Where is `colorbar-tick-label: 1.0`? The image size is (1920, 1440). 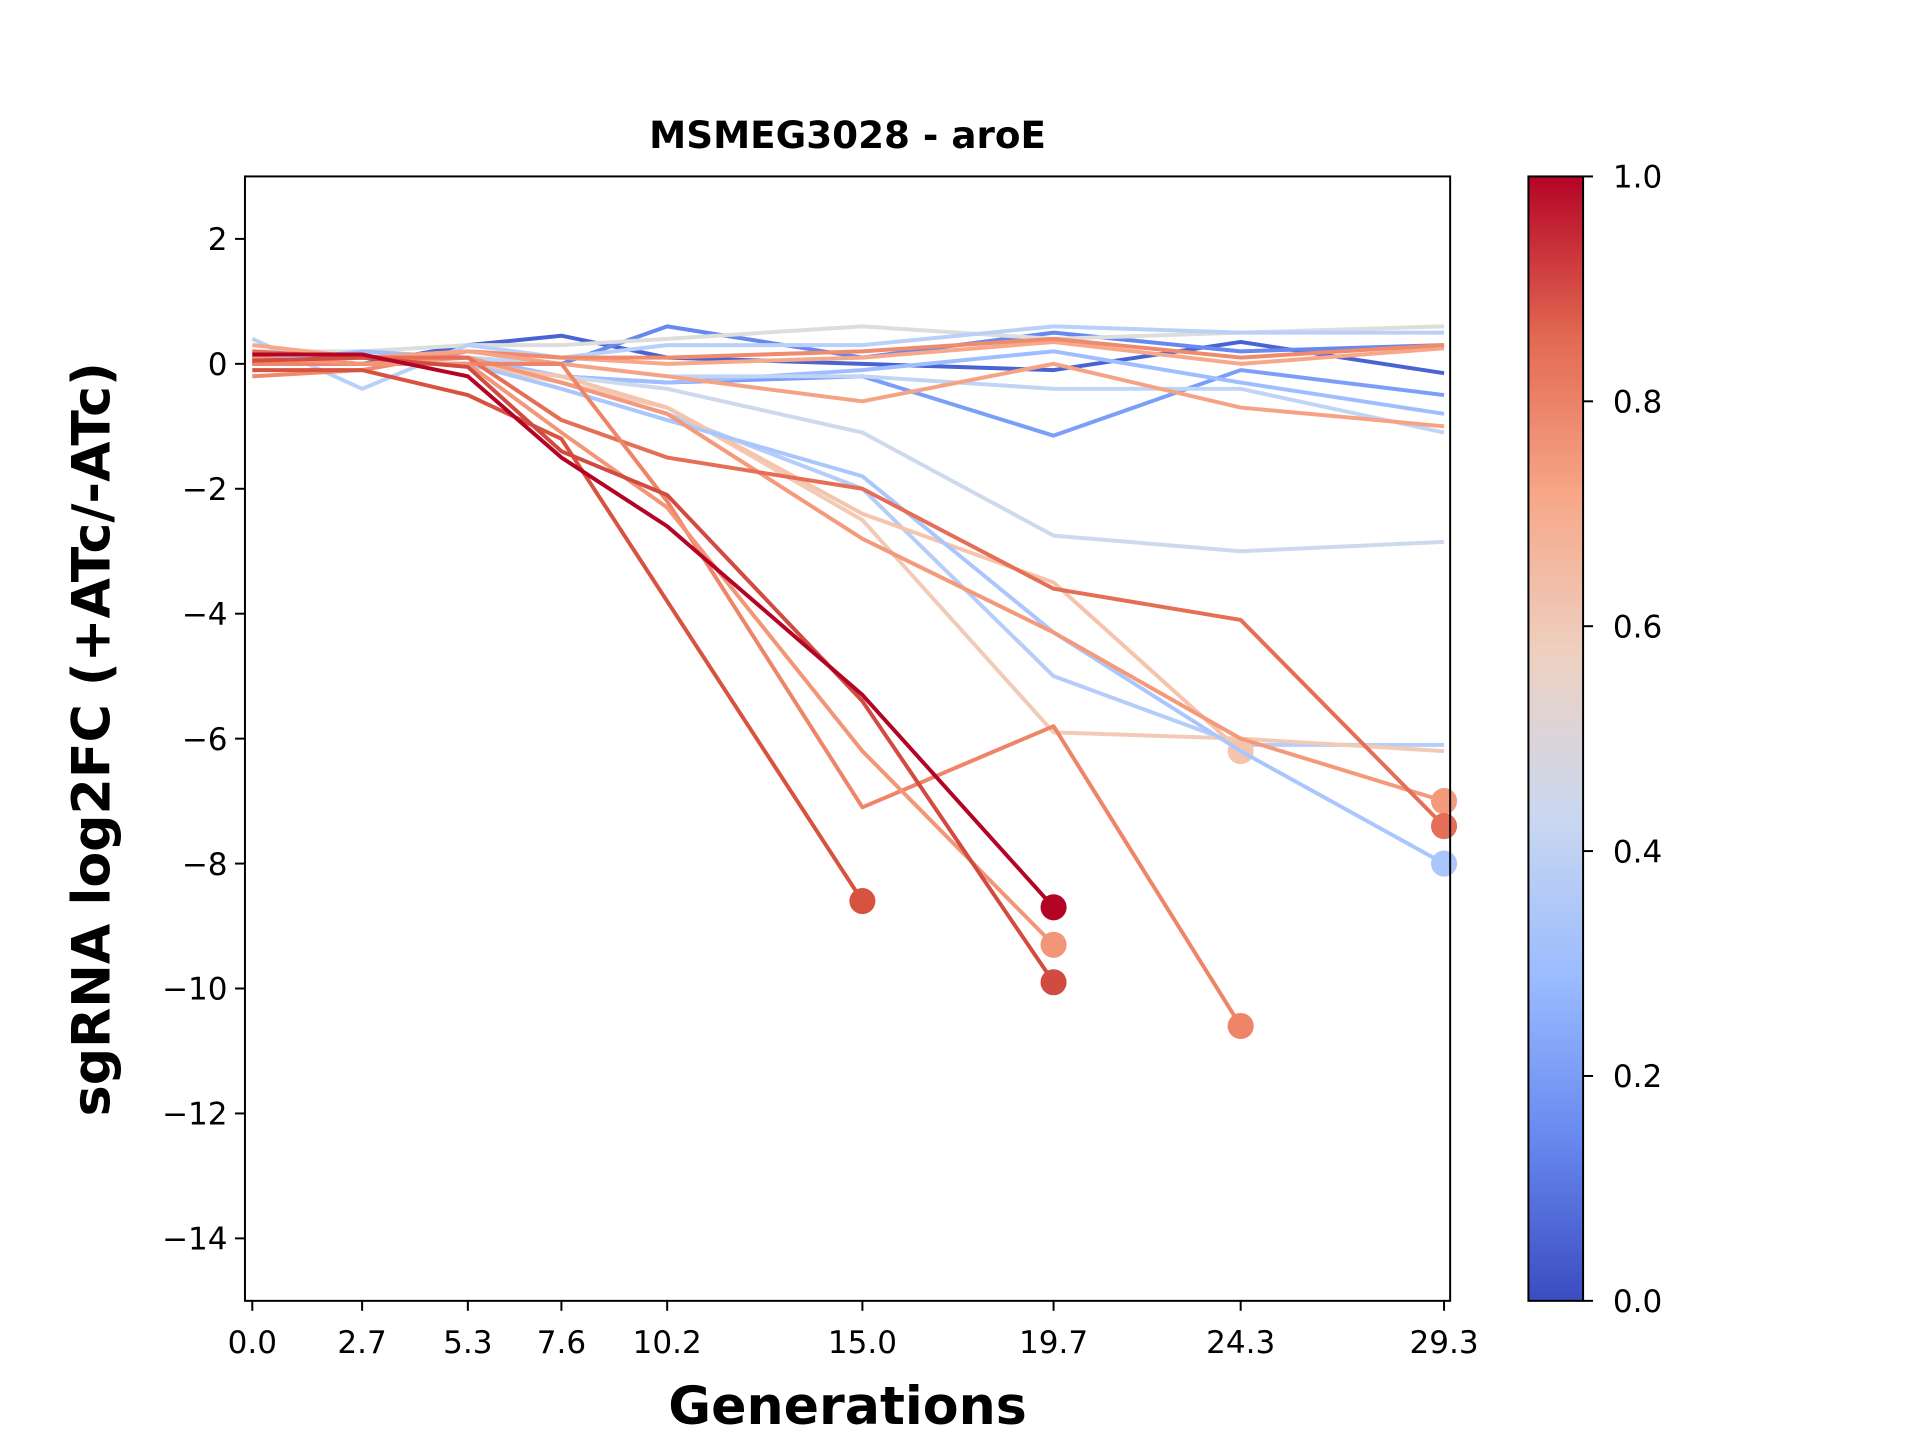
colorbar-tick-label: 1.0 is located at coordinates (1637, 178).